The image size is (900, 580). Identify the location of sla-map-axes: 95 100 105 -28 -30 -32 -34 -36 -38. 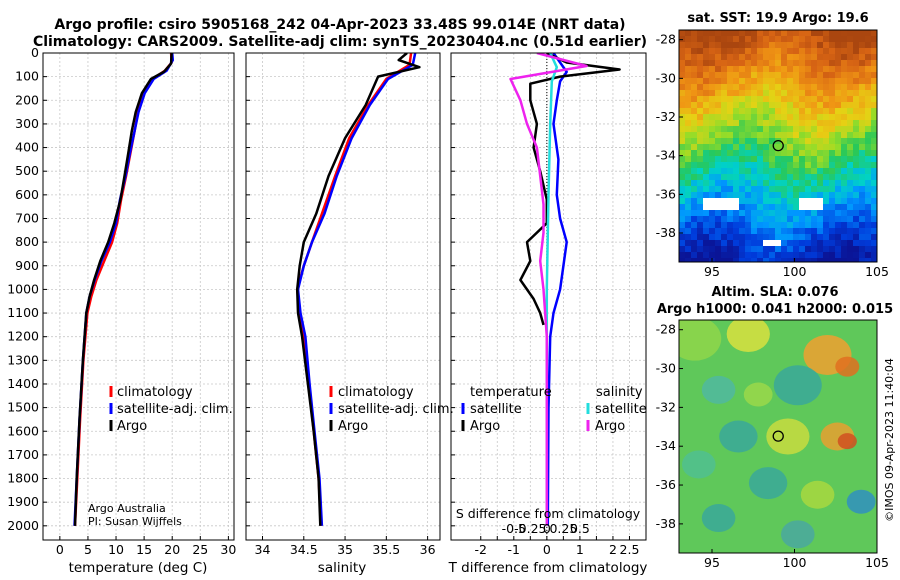
(772, 446).